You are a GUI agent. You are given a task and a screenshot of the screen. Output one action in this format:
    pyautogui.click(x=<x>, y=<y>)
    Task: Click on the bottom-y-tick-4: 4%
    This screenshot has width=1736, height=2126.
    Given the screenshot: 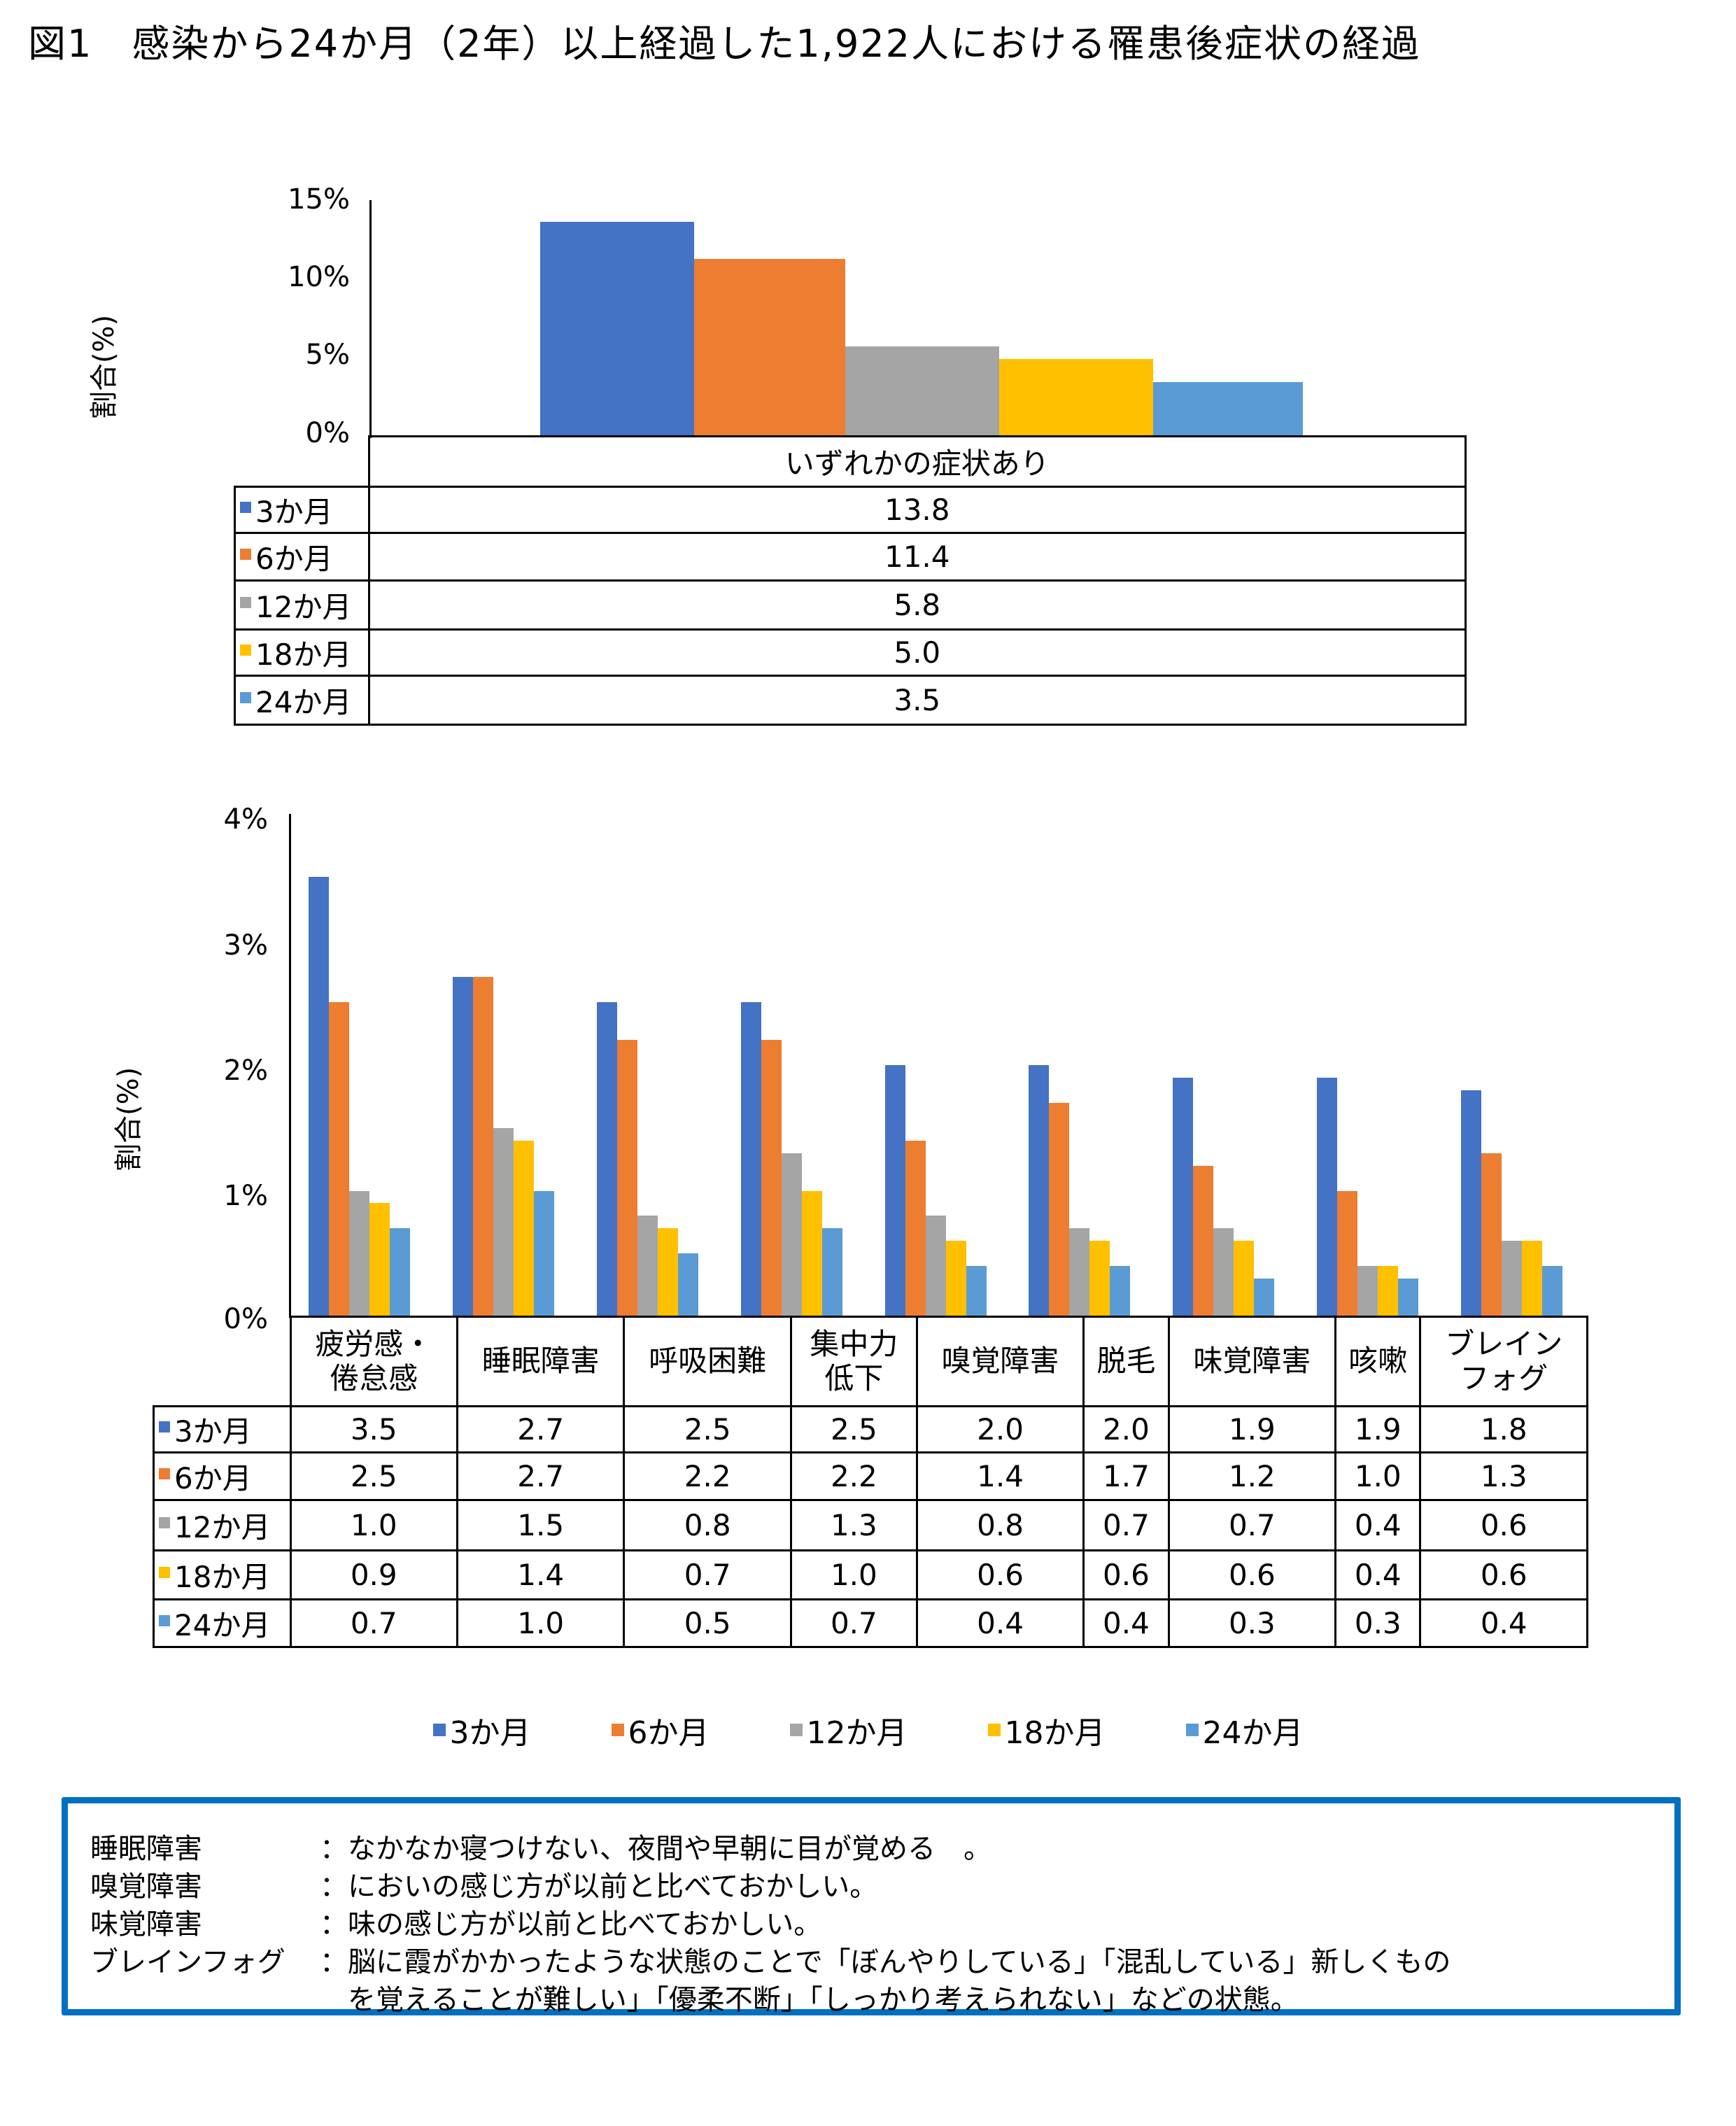 What is the action you would take?
    pyautogui.click(x=245, y=819)
    